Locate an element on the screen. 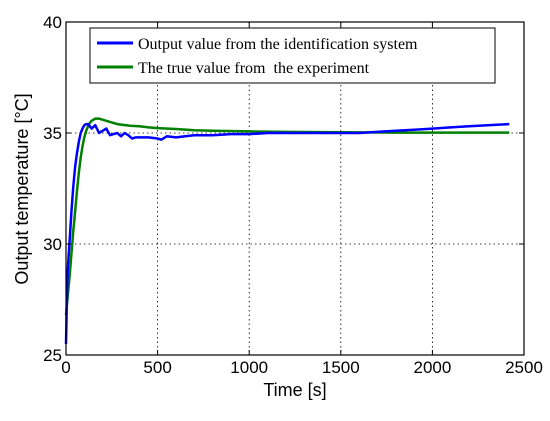 This screenshot has height=421, width=550. x-tick-label: 2500 is located at coordinates (524, 367).